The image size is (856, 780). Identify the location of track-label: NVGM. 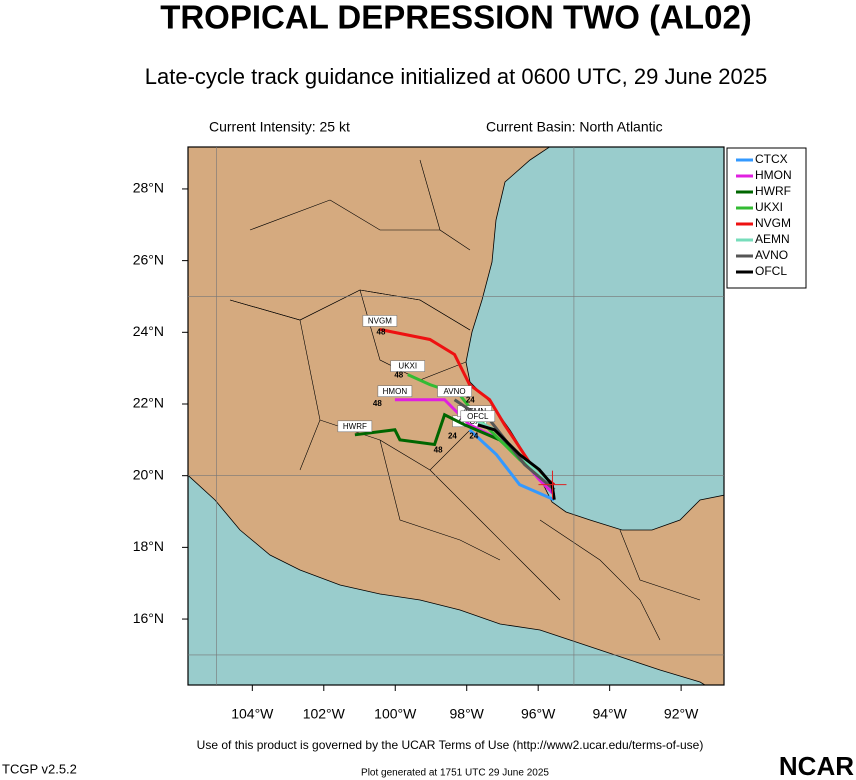
(380, 321).